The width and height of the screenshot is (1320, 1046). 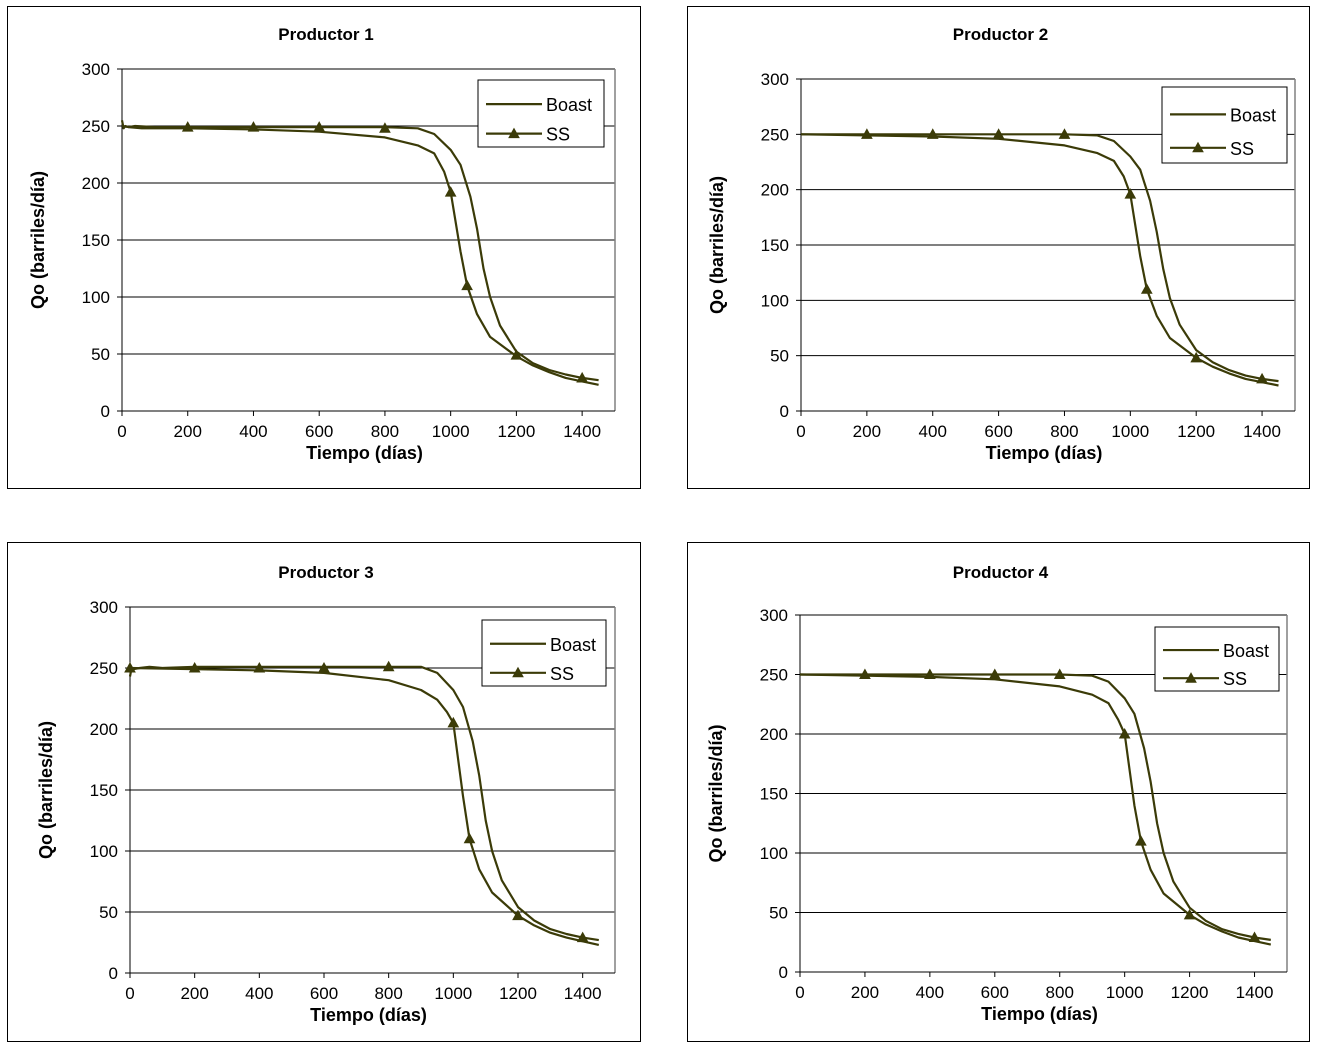 What do you see at coordinates (325, 34) in the screenshot?
I see `chart-title: Productor 1` at bounding box center [325, 34].